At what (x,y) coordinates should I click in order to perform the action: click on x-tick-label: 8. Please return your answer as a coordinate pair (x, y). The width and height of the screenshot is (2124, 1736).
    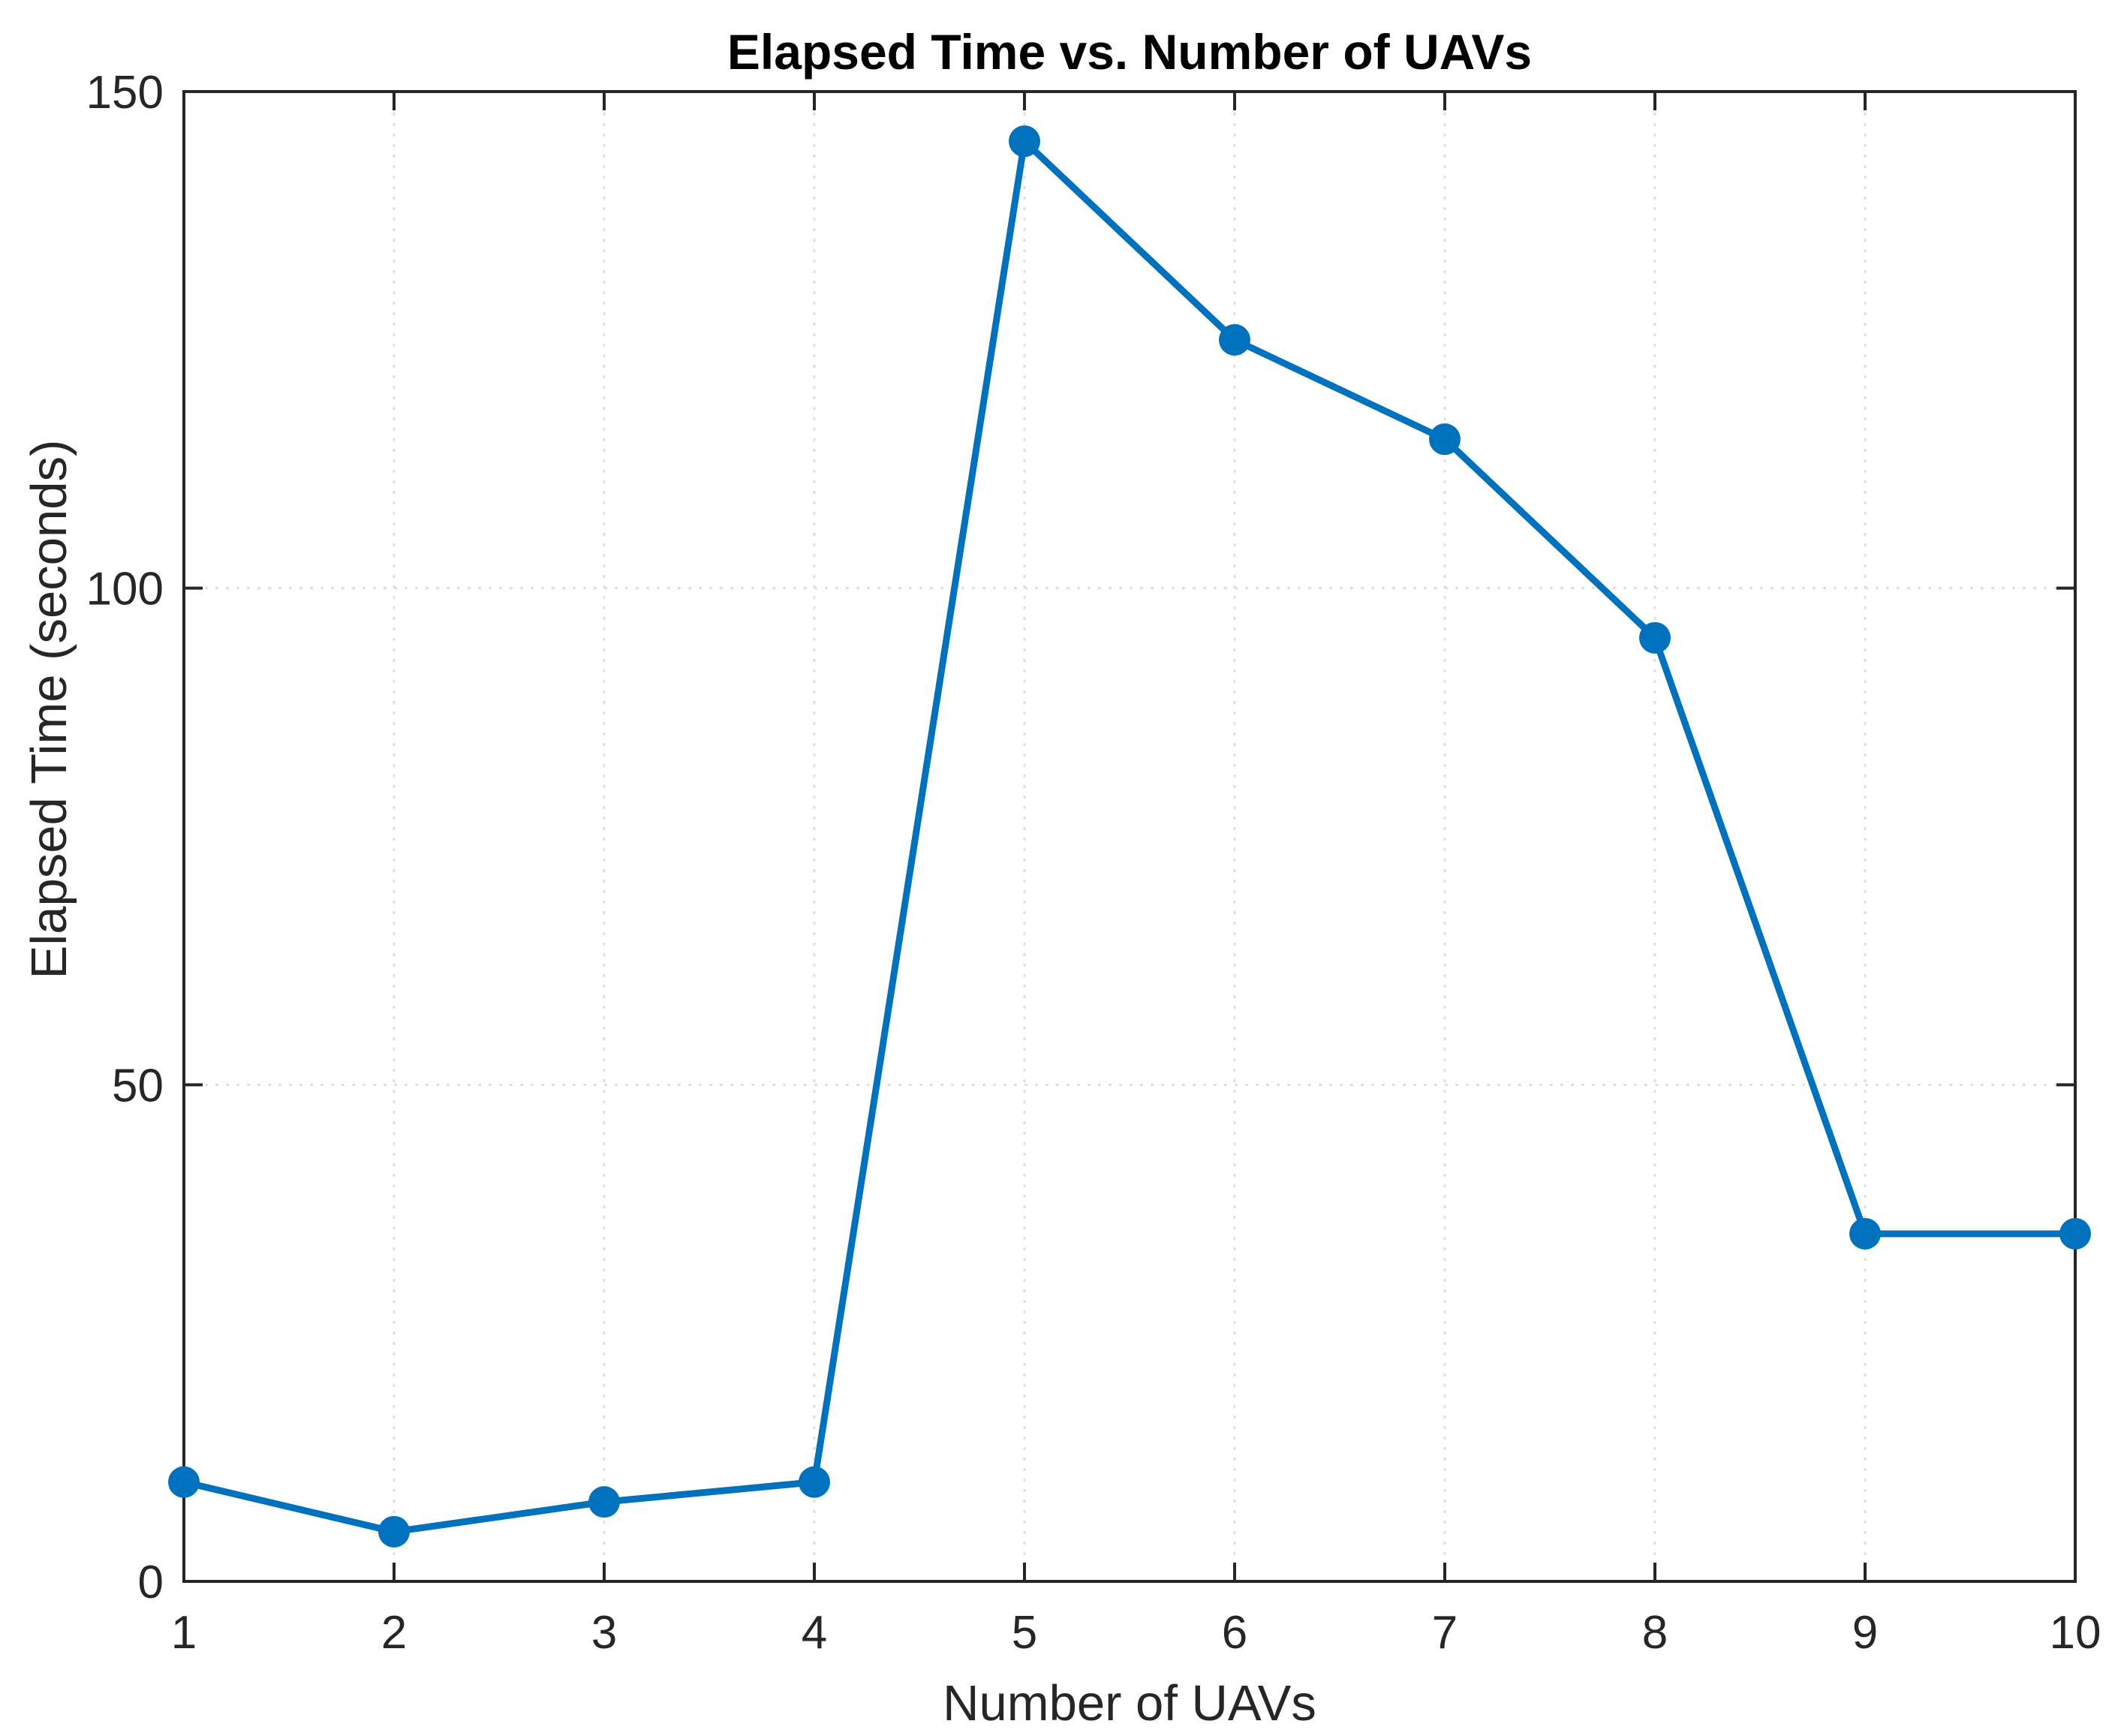
    Looking at the image, I should click on (1655, 1633).